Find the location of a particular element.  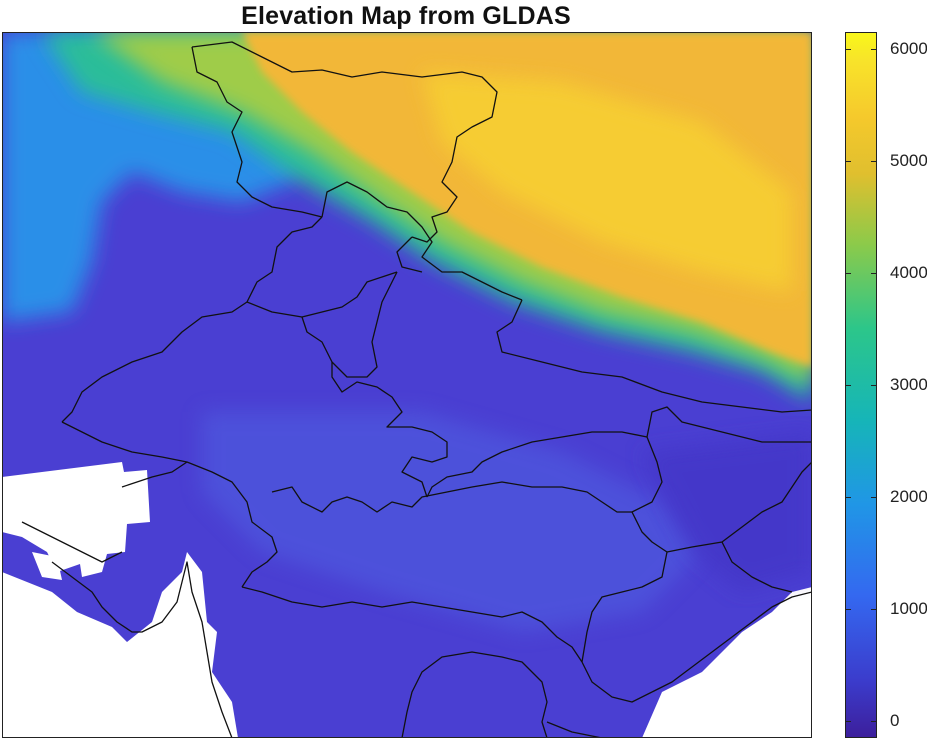

peak-areas is located at coordinates (607, 182).